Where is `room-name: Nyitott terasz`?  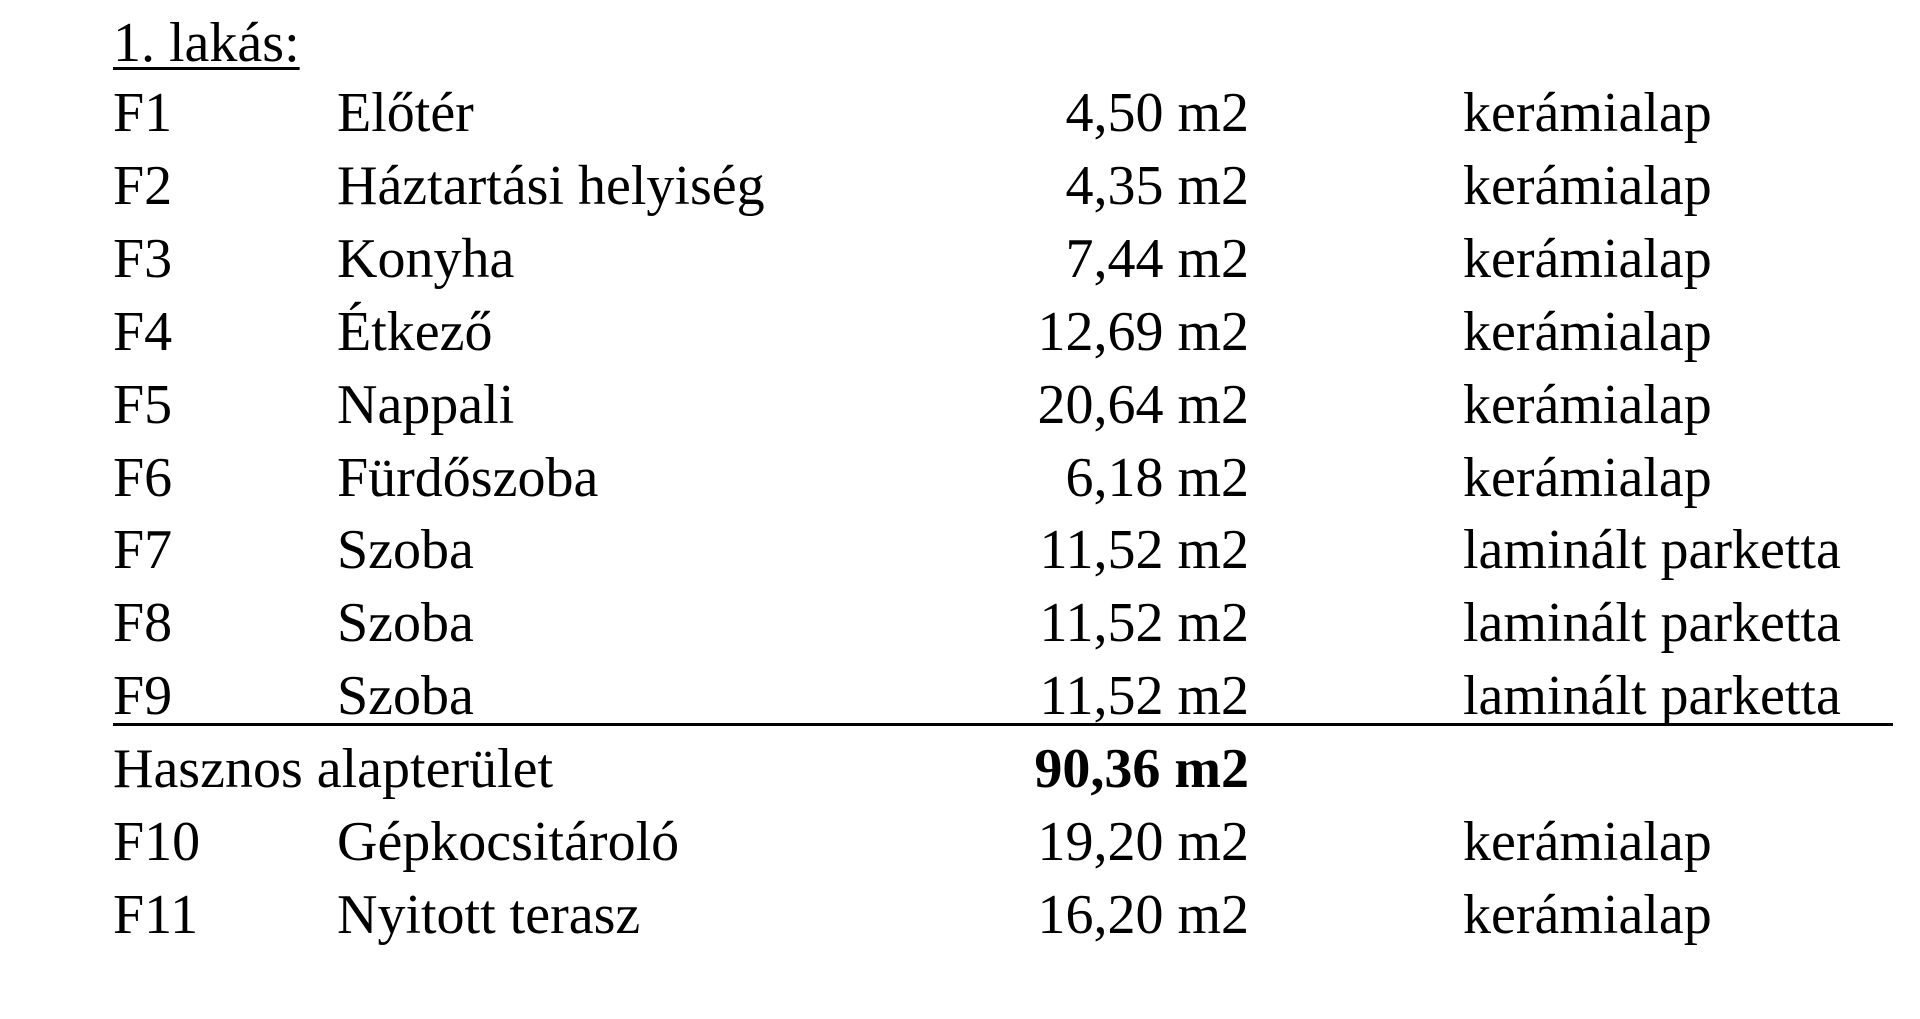 room-name: Nyitott terasz is located at coordinates (489, 914).